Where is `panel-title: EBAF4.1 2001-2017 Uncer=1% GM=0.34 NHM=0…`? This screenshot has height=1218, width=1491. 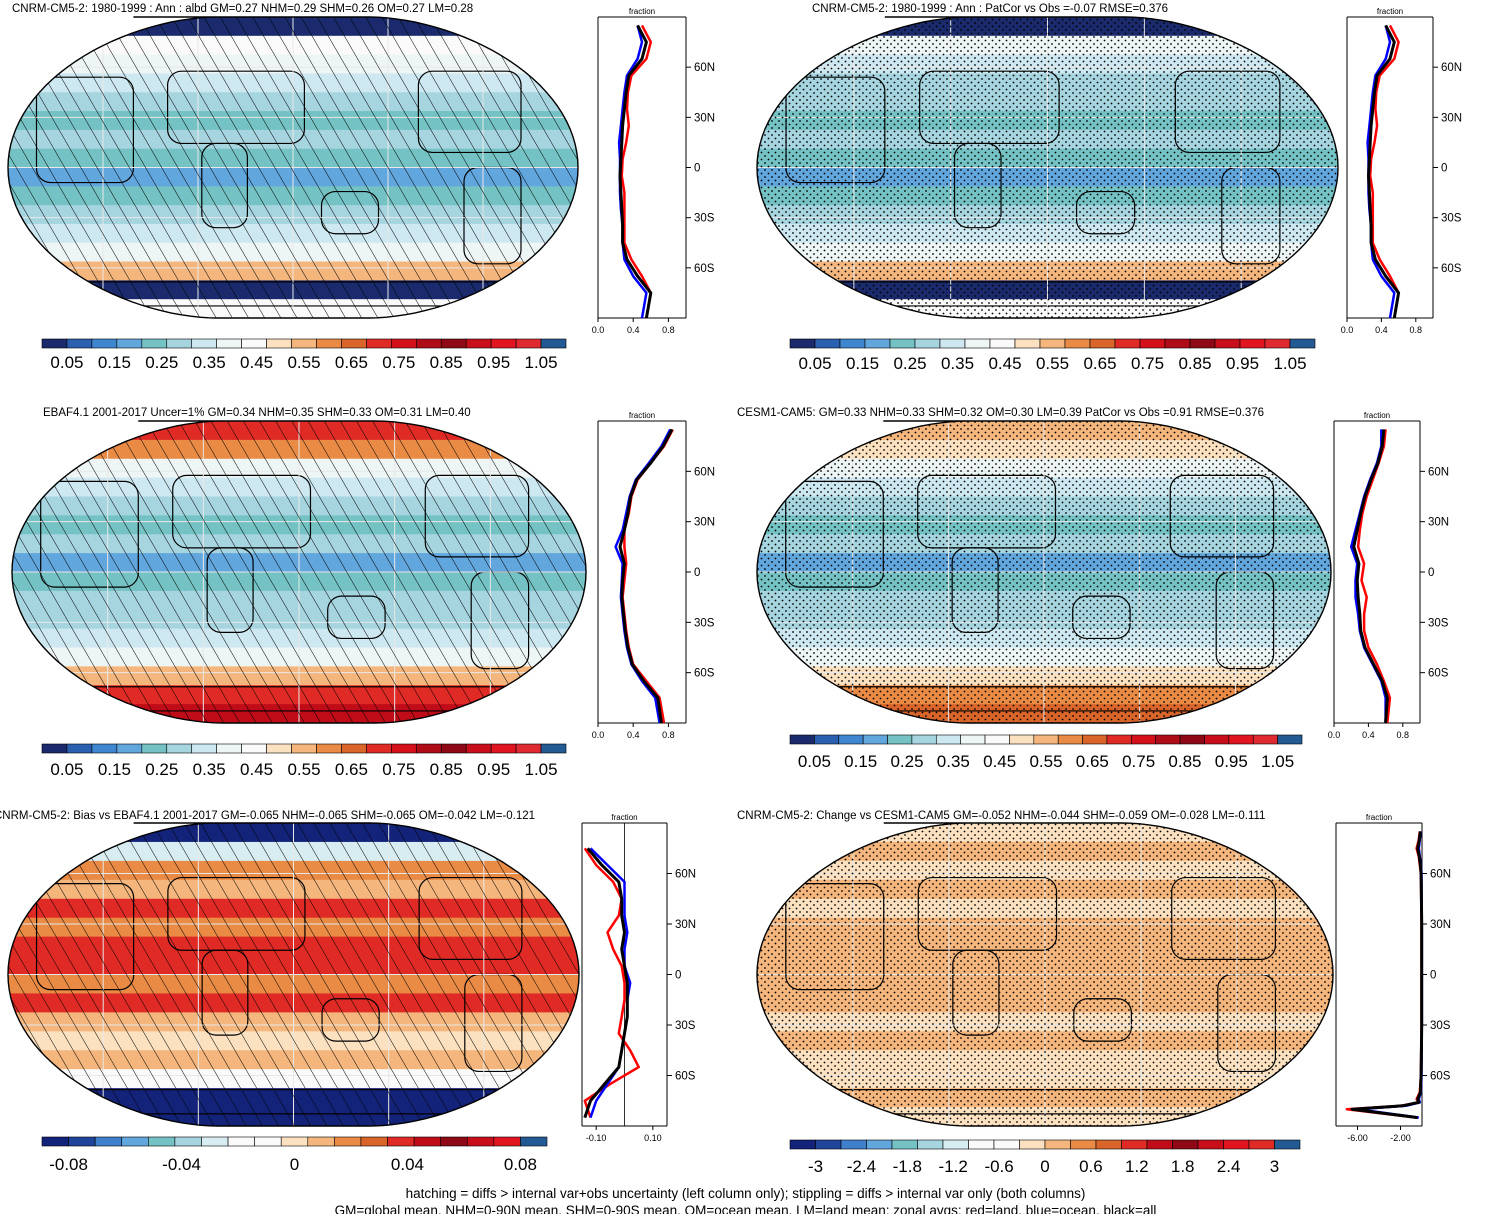 panel-title: EBAF4.1 2001-2017 Uncer=1% GM=0.34 NHM=0… is located at coordinates (257, 413).